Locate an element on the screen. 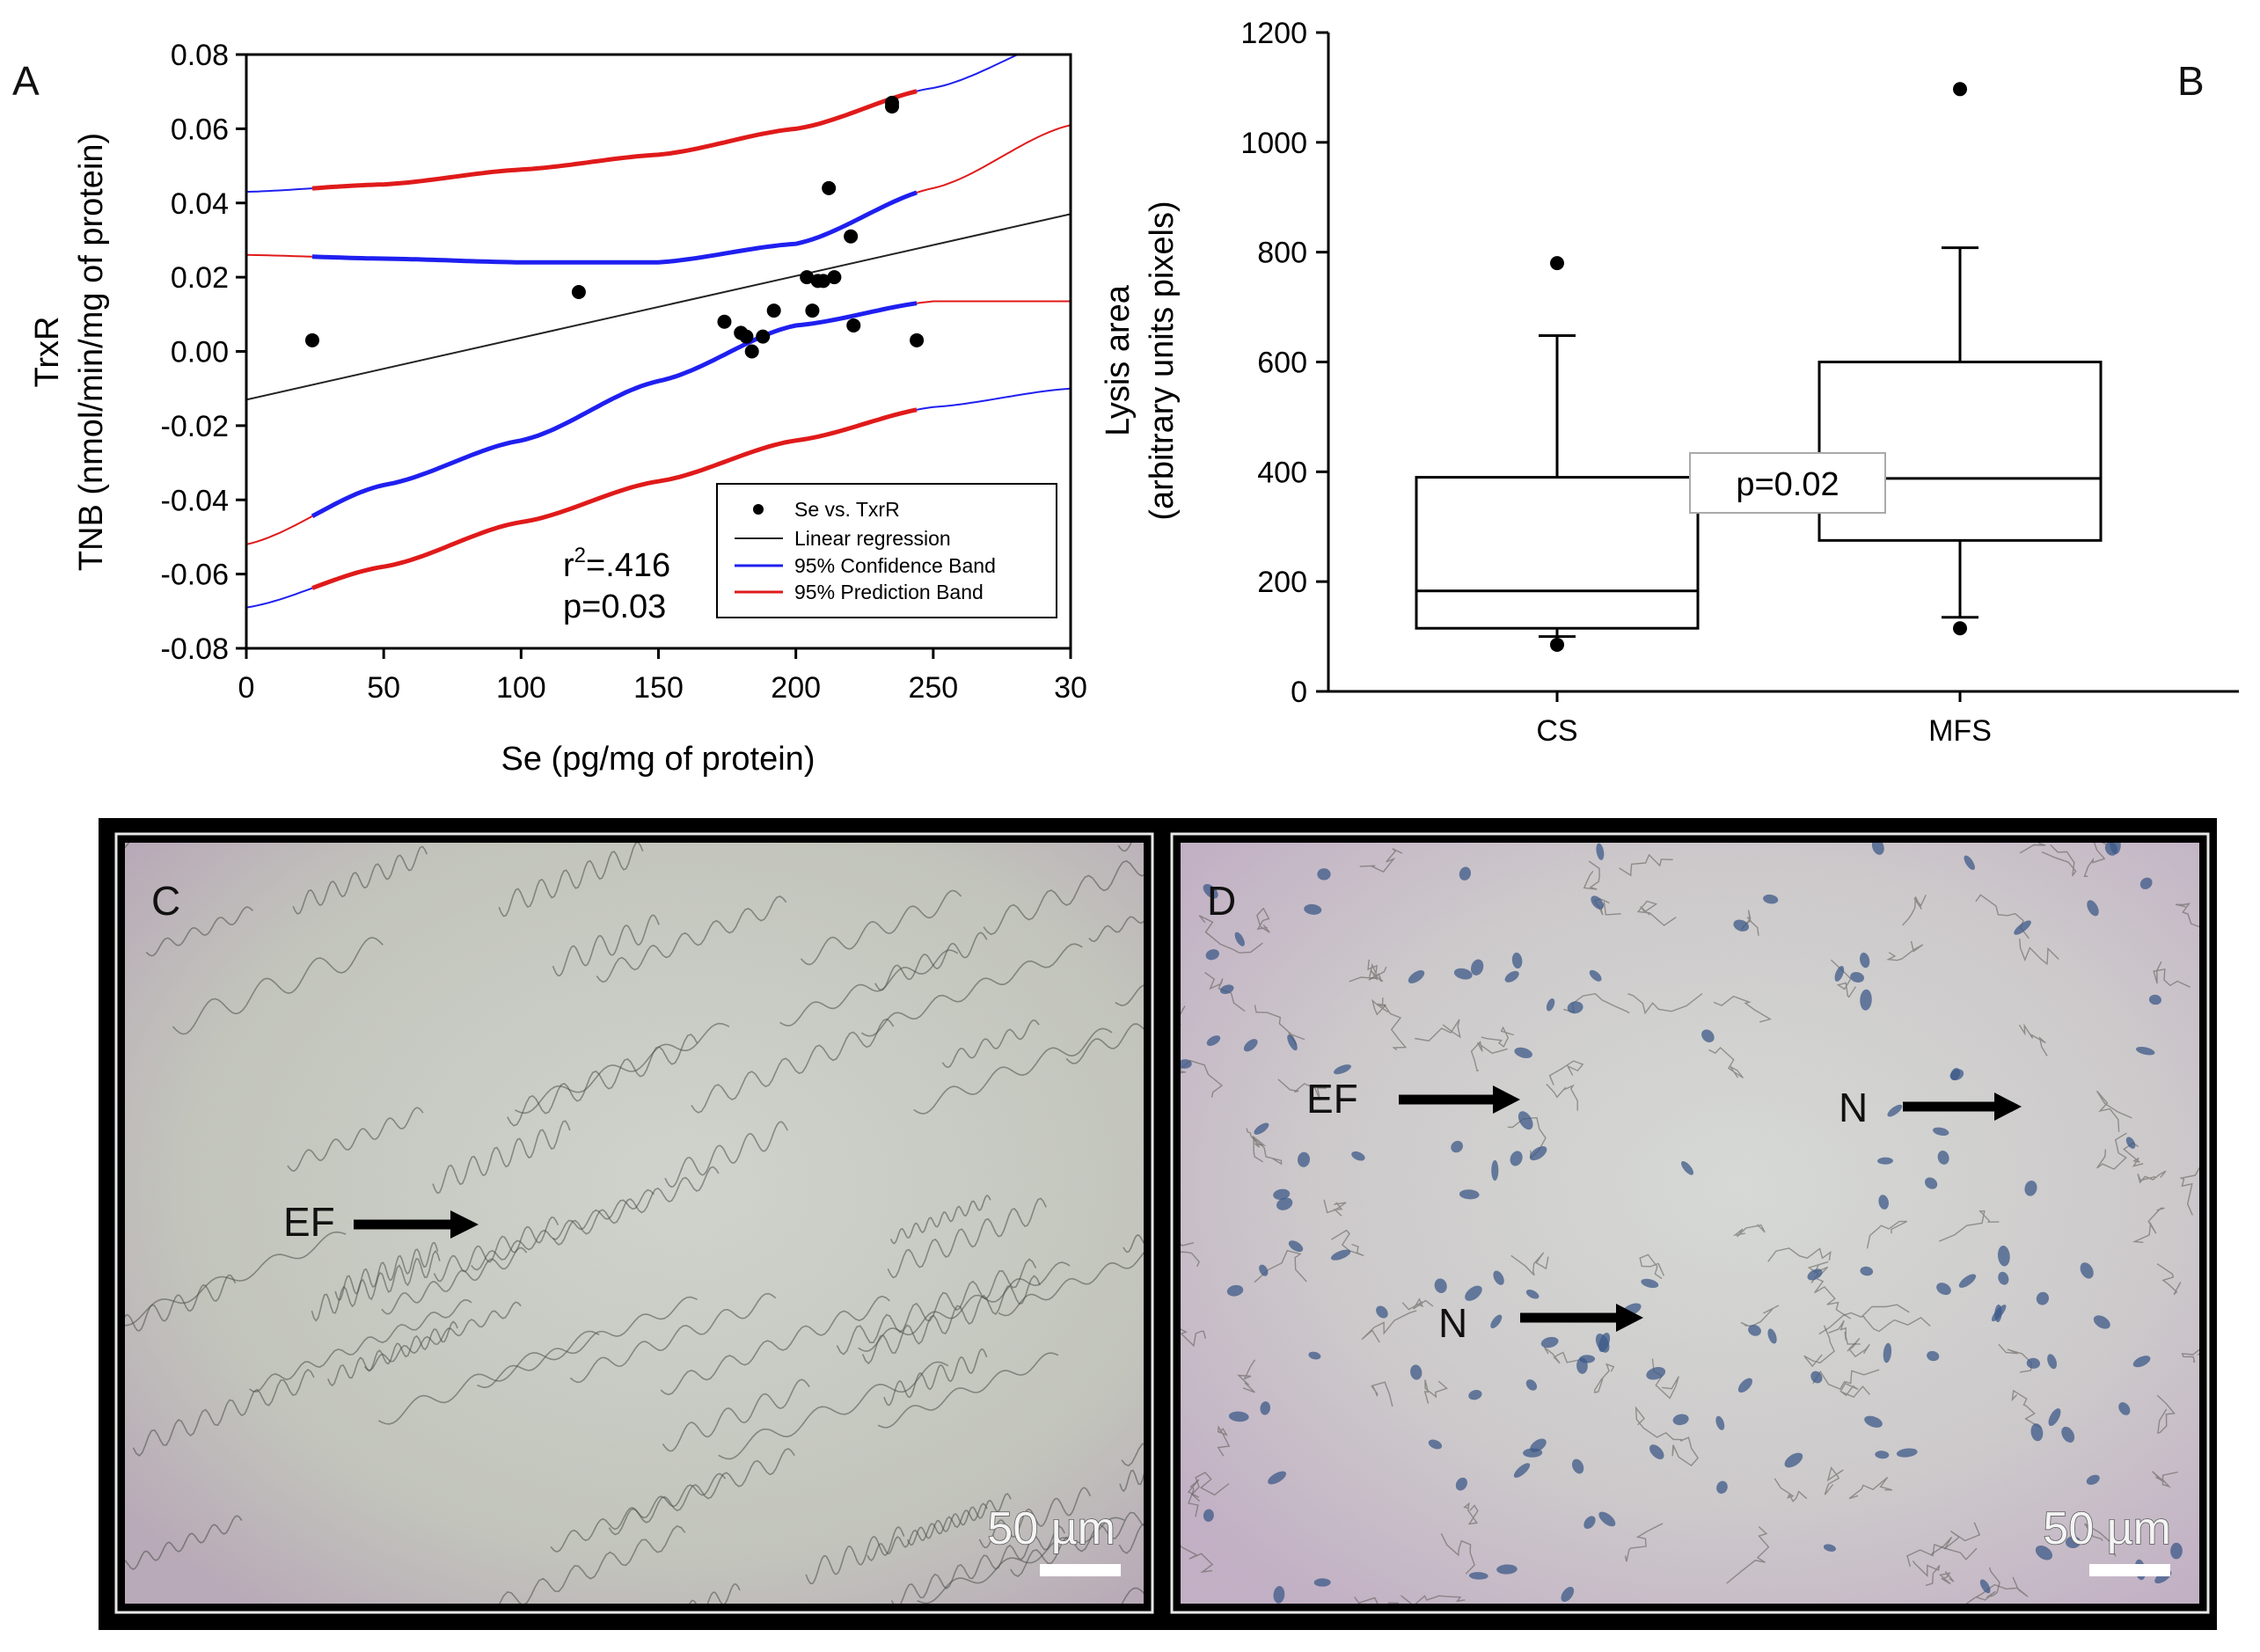 This screenshot has height=1652, width=2260. y-tick-label: 800 is located at coordinates (1282, 253).